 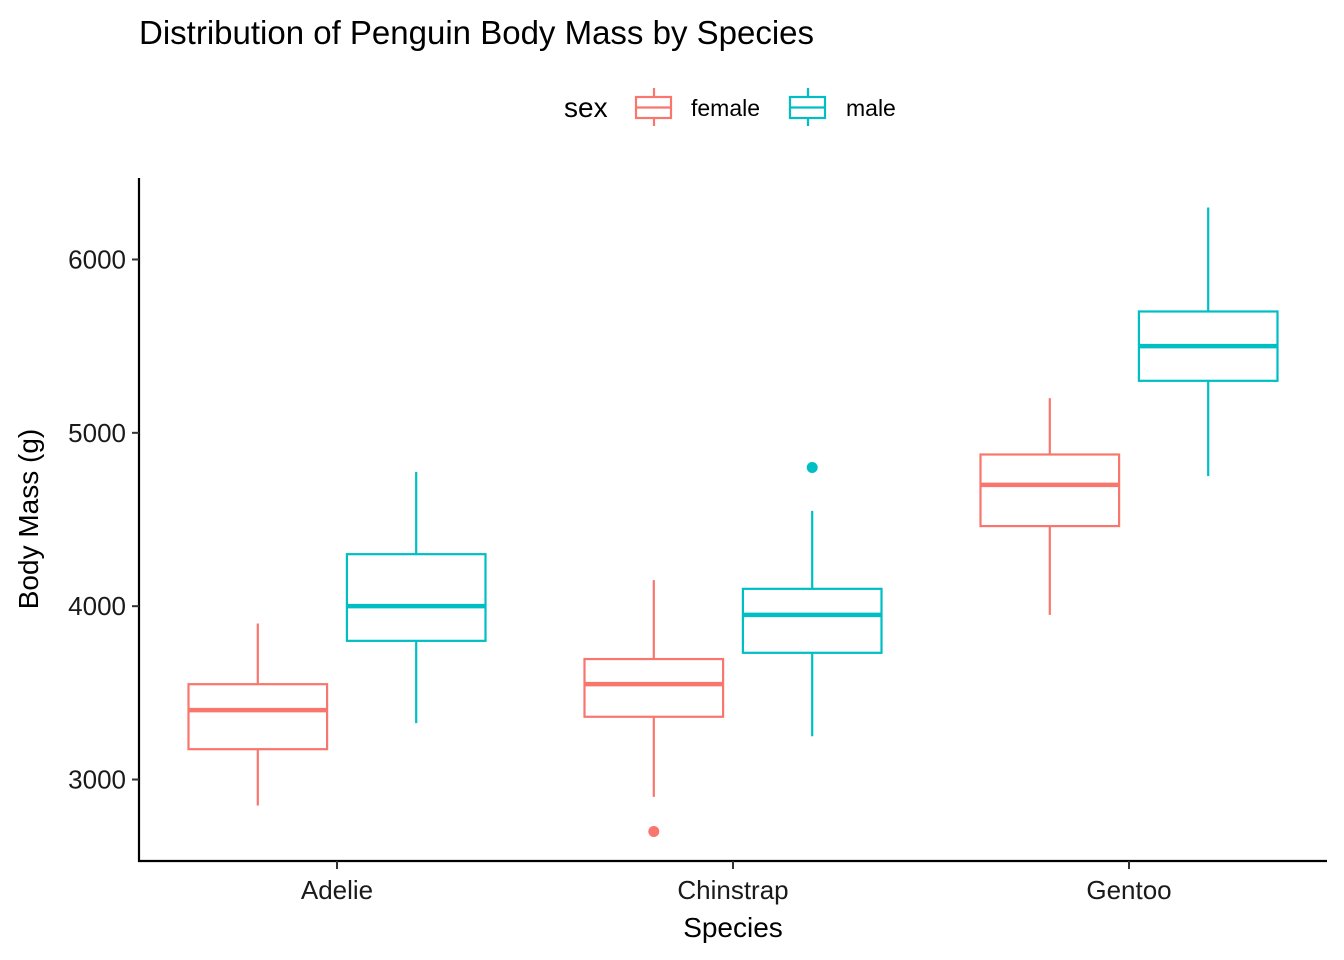 I want to click on box-chinstrap-male, so click(x=812, y=599).